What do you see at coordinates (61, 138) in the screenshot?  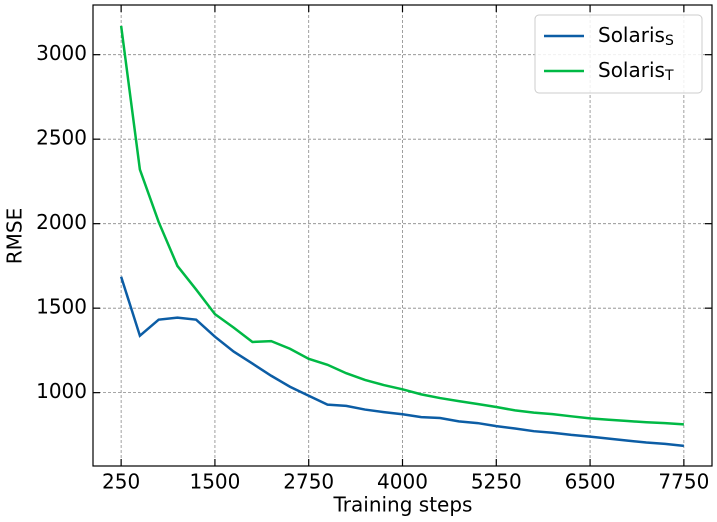 I see `y-tick-label: 2500` at bounding box center [61, 138].